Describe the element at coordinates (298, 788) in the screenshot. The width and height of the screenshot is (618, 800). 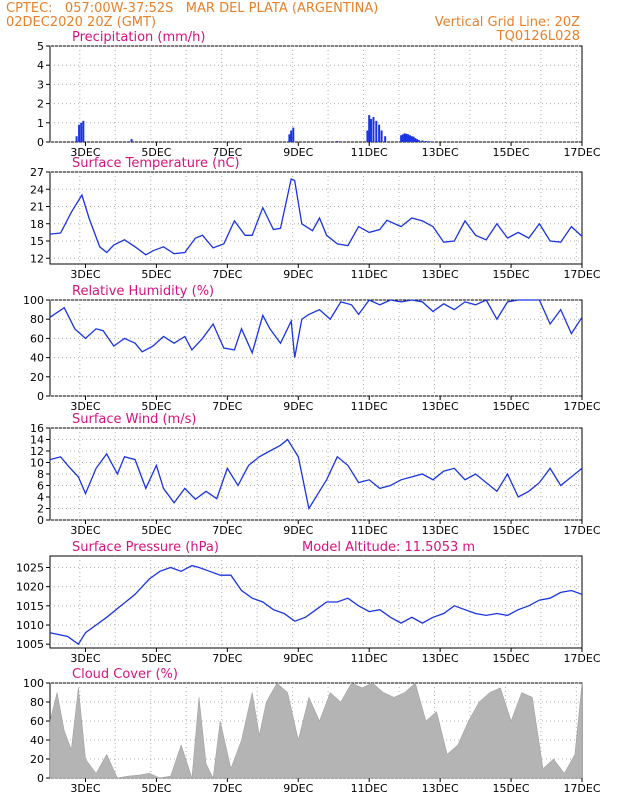
I see `cloud-cover-xtick-label: 9DEC` at that location.